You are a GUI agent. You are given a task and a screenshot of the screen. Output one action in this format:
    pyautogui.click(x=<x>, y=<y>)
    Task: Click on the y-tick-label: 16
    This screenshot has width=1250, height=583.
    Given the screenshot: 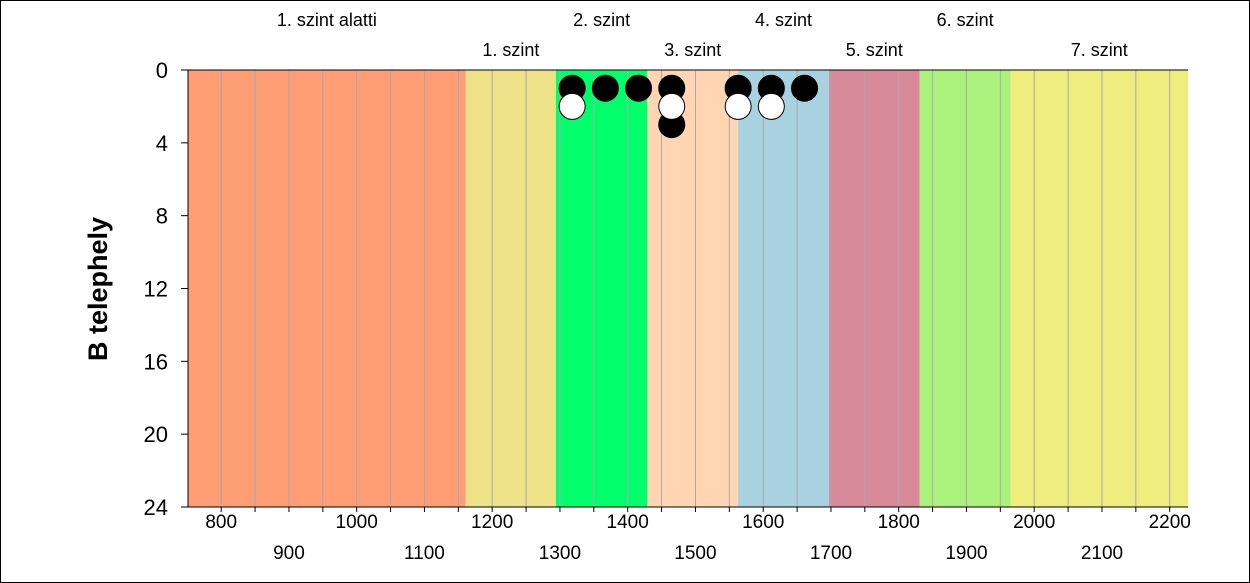 What is the action you would take?
    pyautogui.click(x=156, y=361)
    